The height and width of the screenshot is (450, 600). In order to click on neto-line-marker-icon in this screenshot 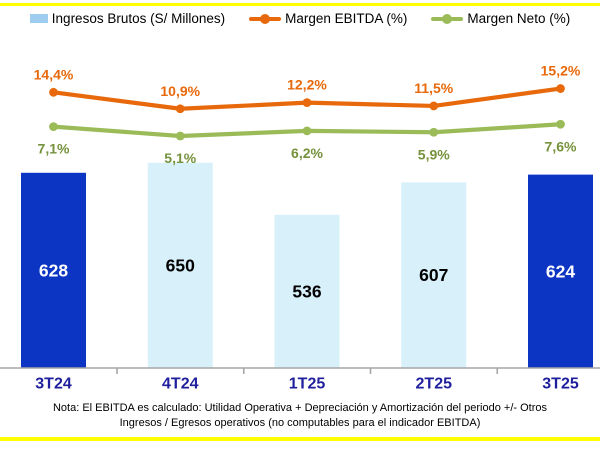, I will do `click(447, 18)`.